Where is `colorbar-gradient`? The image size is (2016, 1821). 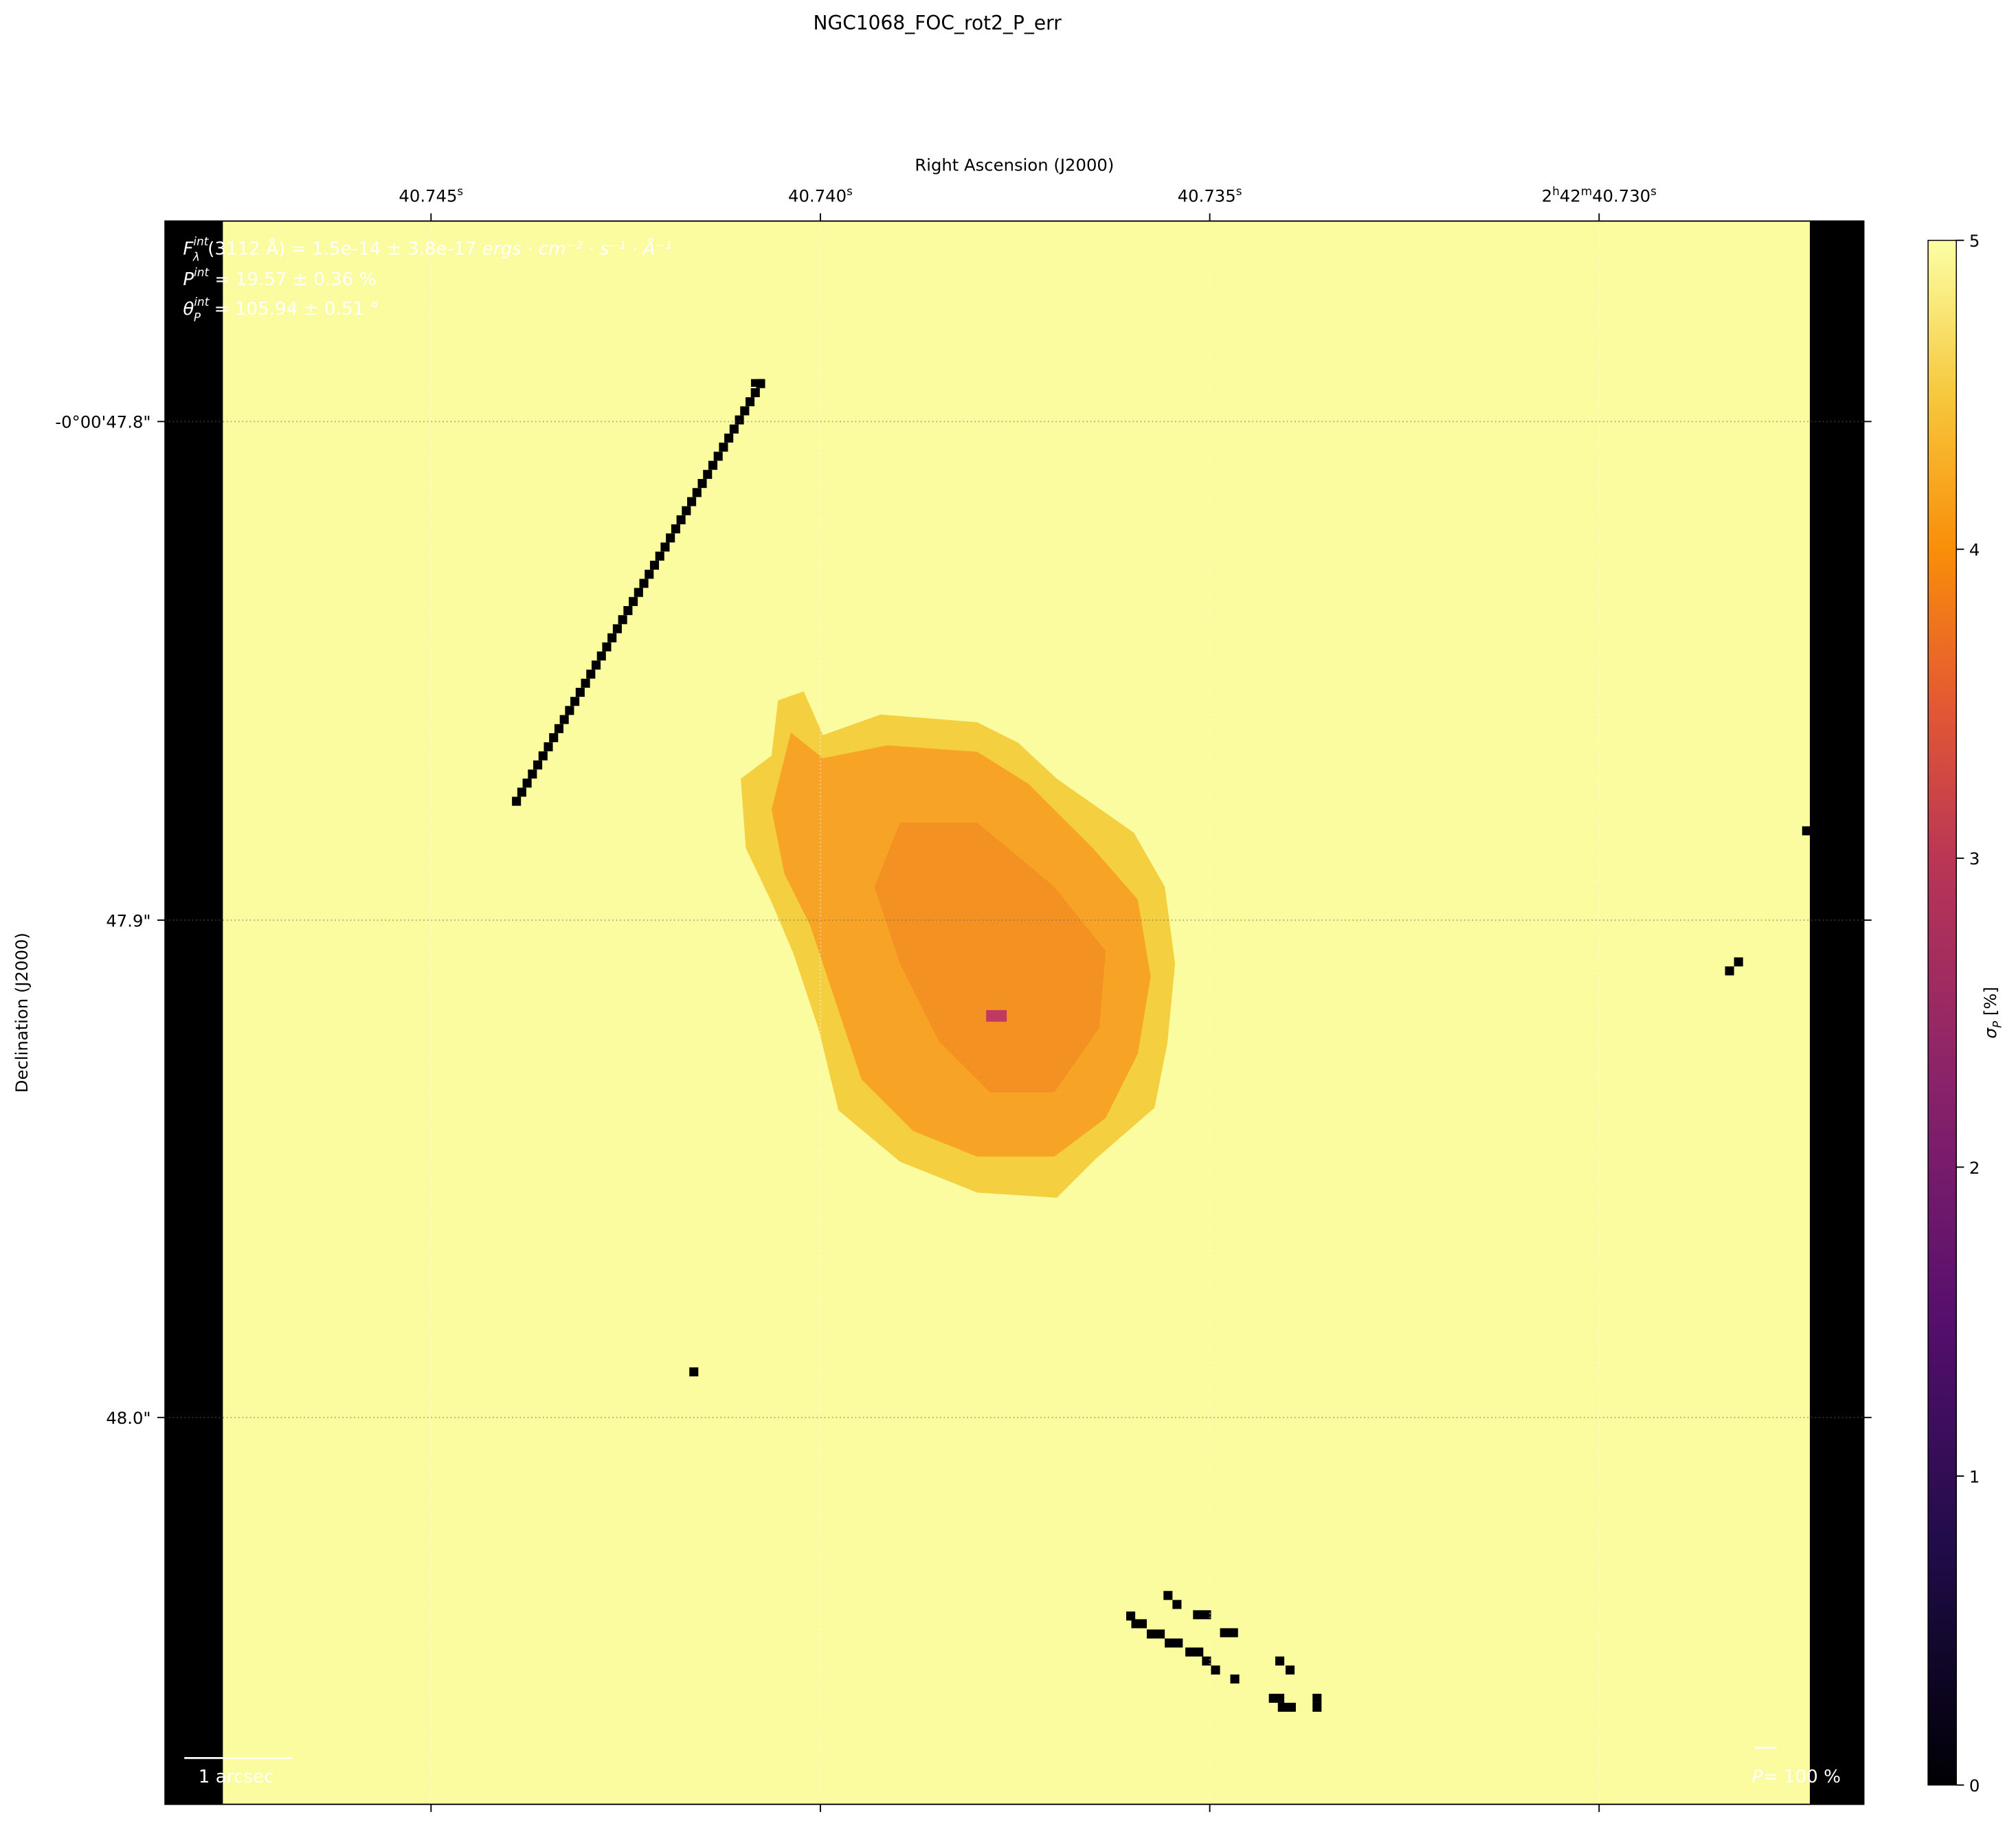 colorbar-gradient is located at coordinates (1942, 1013).